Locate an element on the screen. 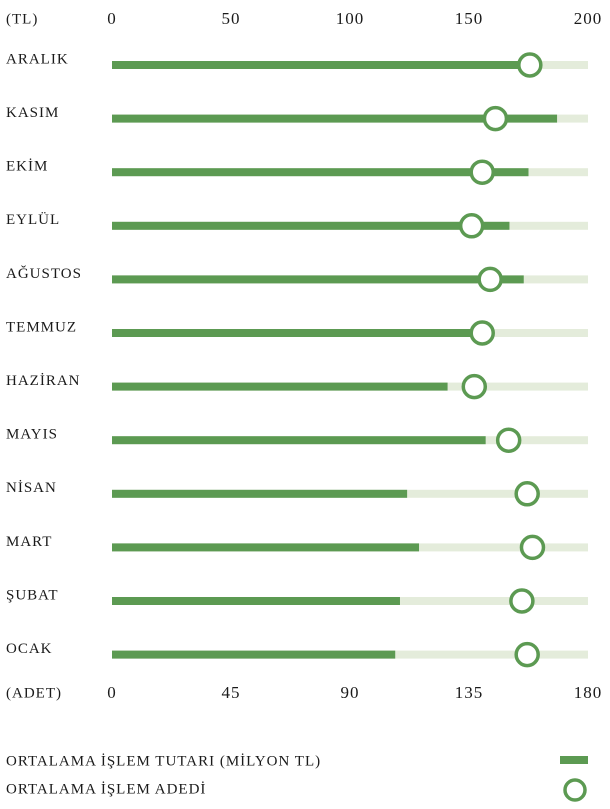 This screenshot has height=809, width=610. category-label: OCAK is located at coordinates (29, 649).